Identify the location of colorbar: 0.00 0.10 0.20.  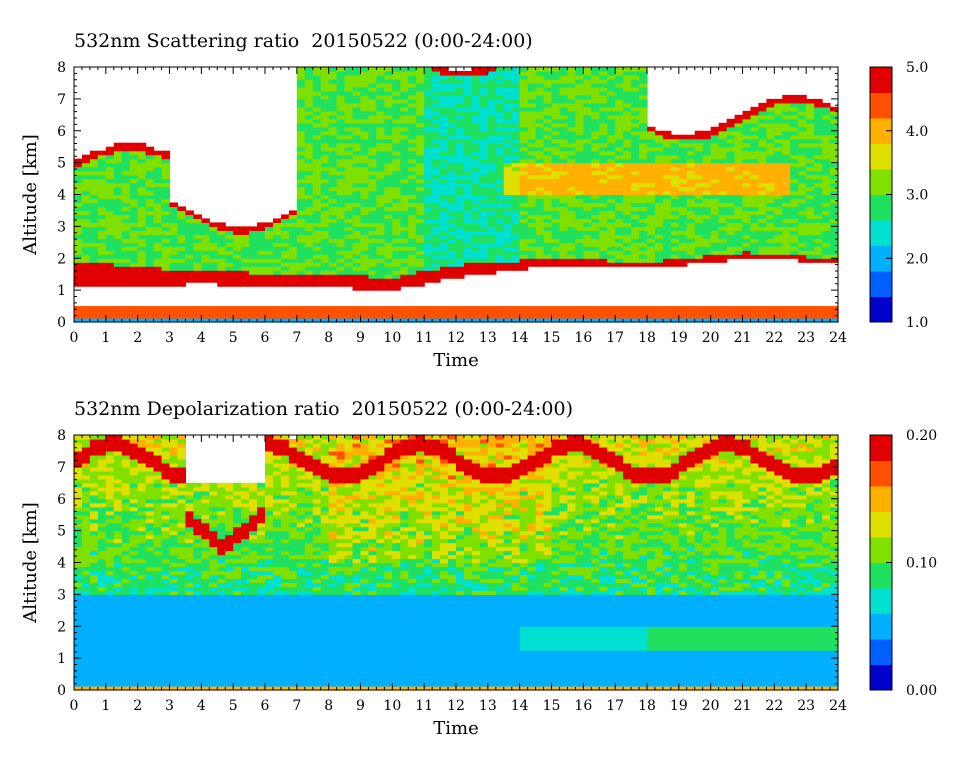
(903, 563).